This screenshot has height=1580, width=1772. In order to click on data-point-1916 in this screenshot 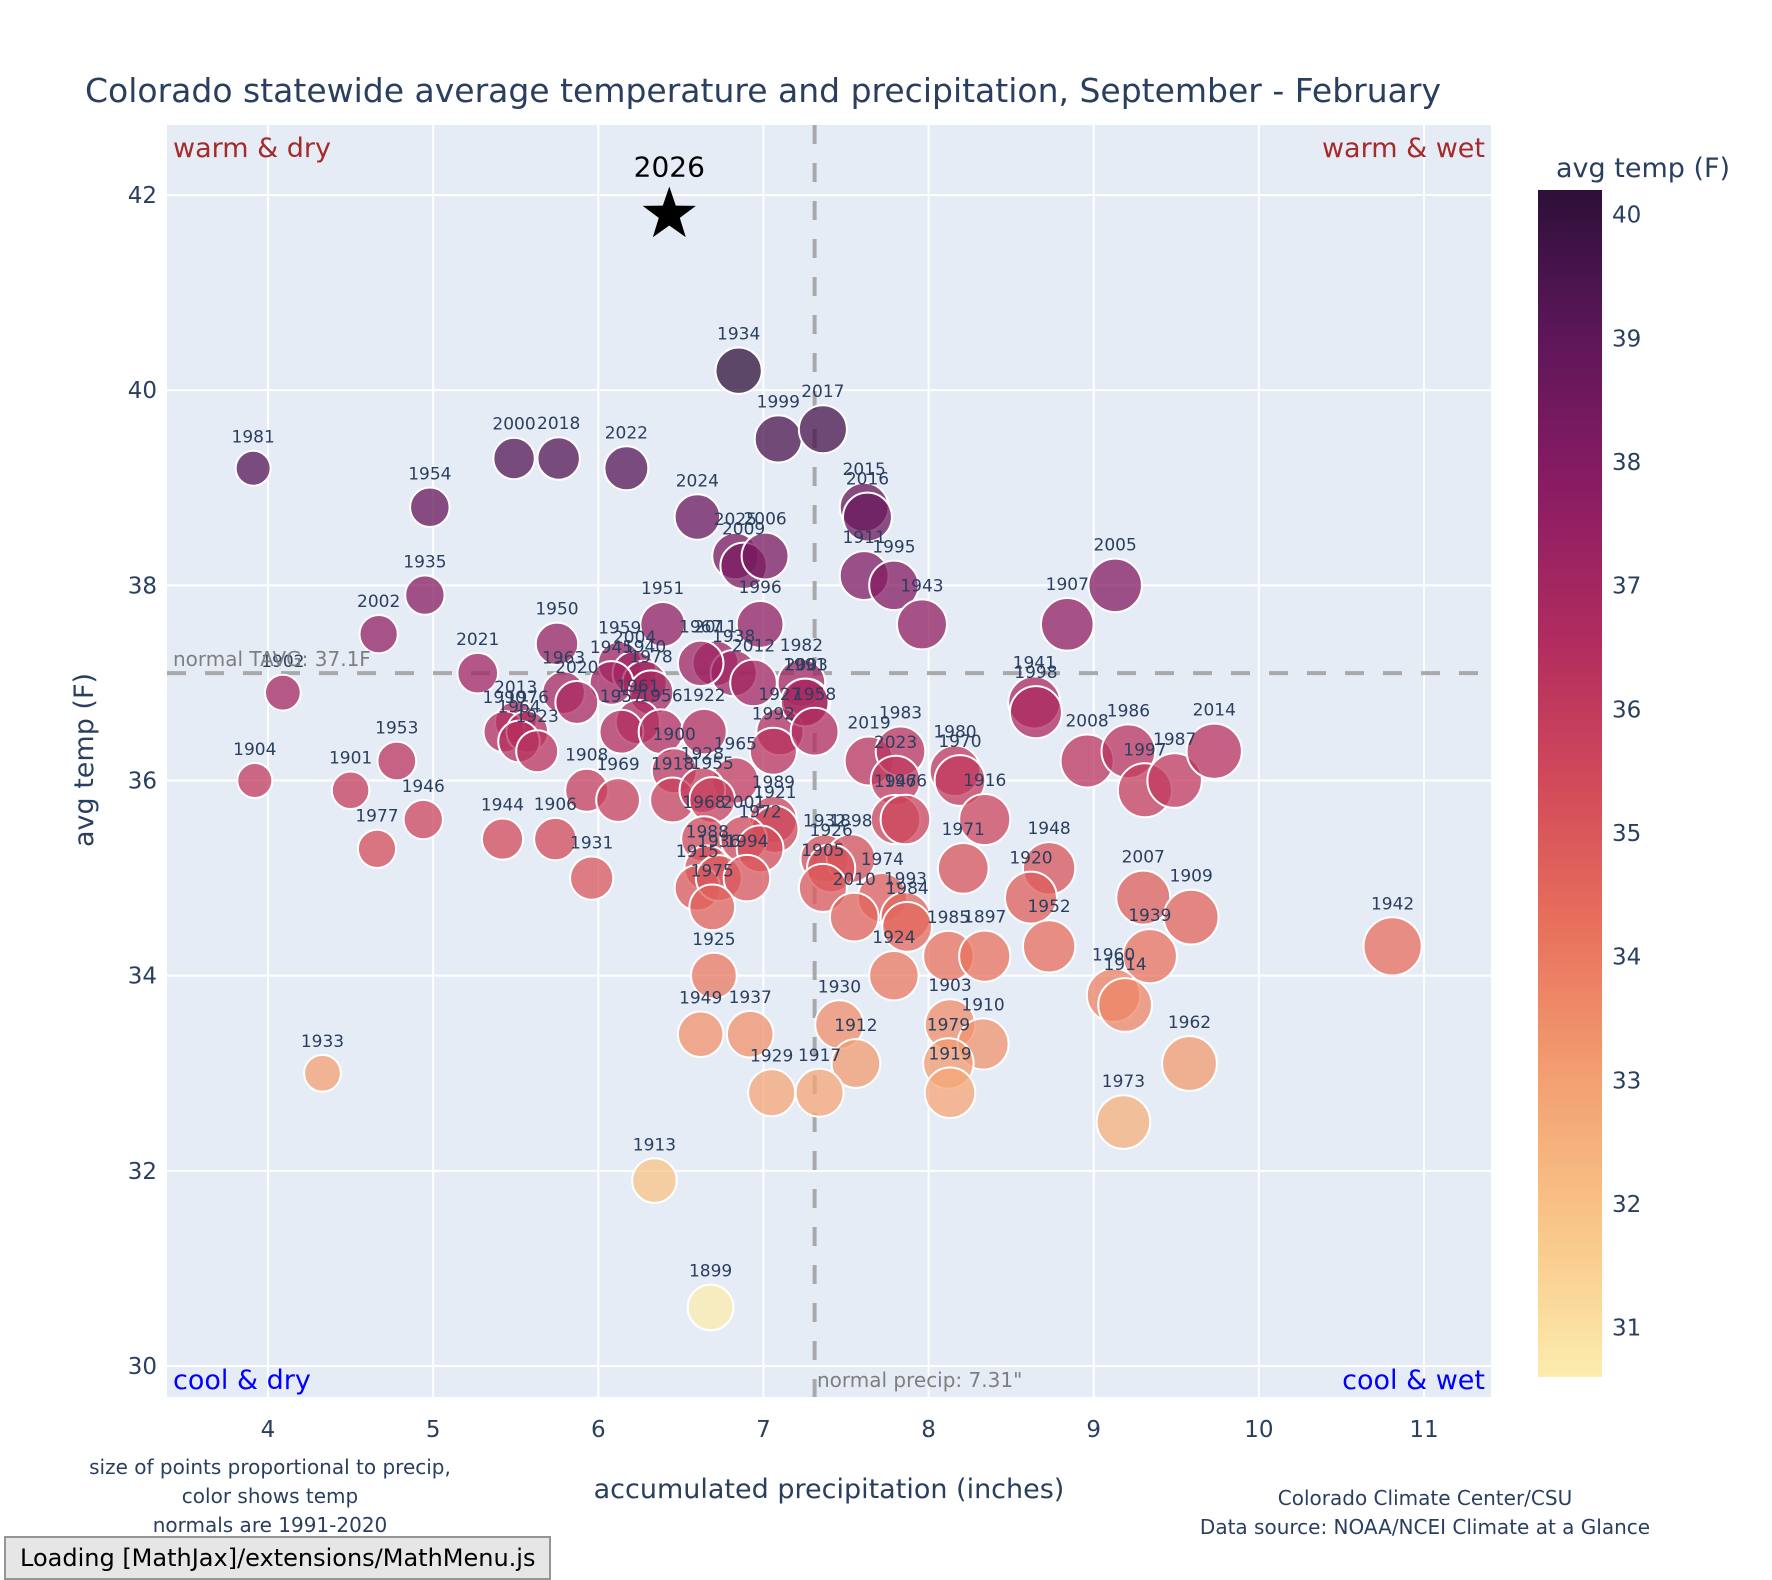, I will do `click(985, 819)`.